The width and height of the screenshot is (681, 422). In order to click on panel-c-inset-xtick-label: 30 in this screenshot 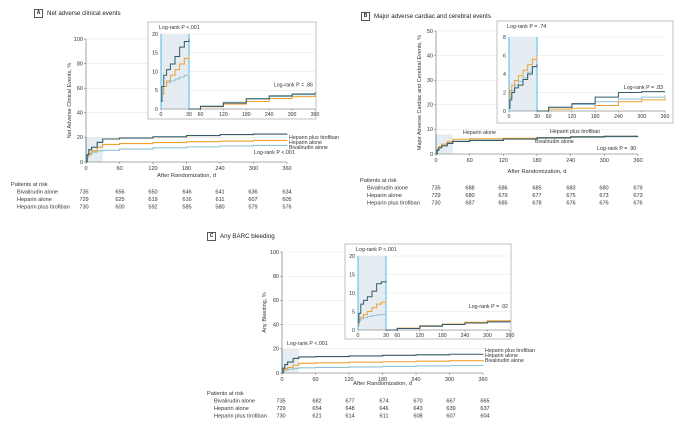, I will do `click(386, 336)`.